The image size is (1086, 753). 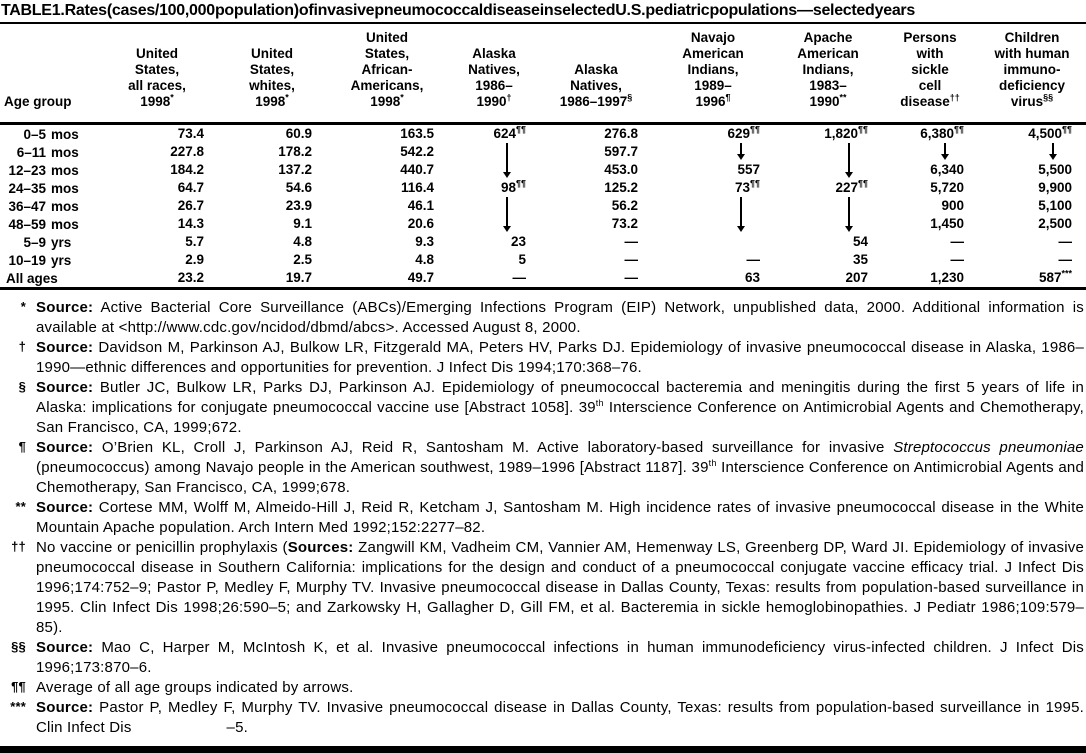 What do you see at coordinates (1055, 187) in the screenshot?
I see `cell-value: 9,900` at bounding box center [1055, 187].